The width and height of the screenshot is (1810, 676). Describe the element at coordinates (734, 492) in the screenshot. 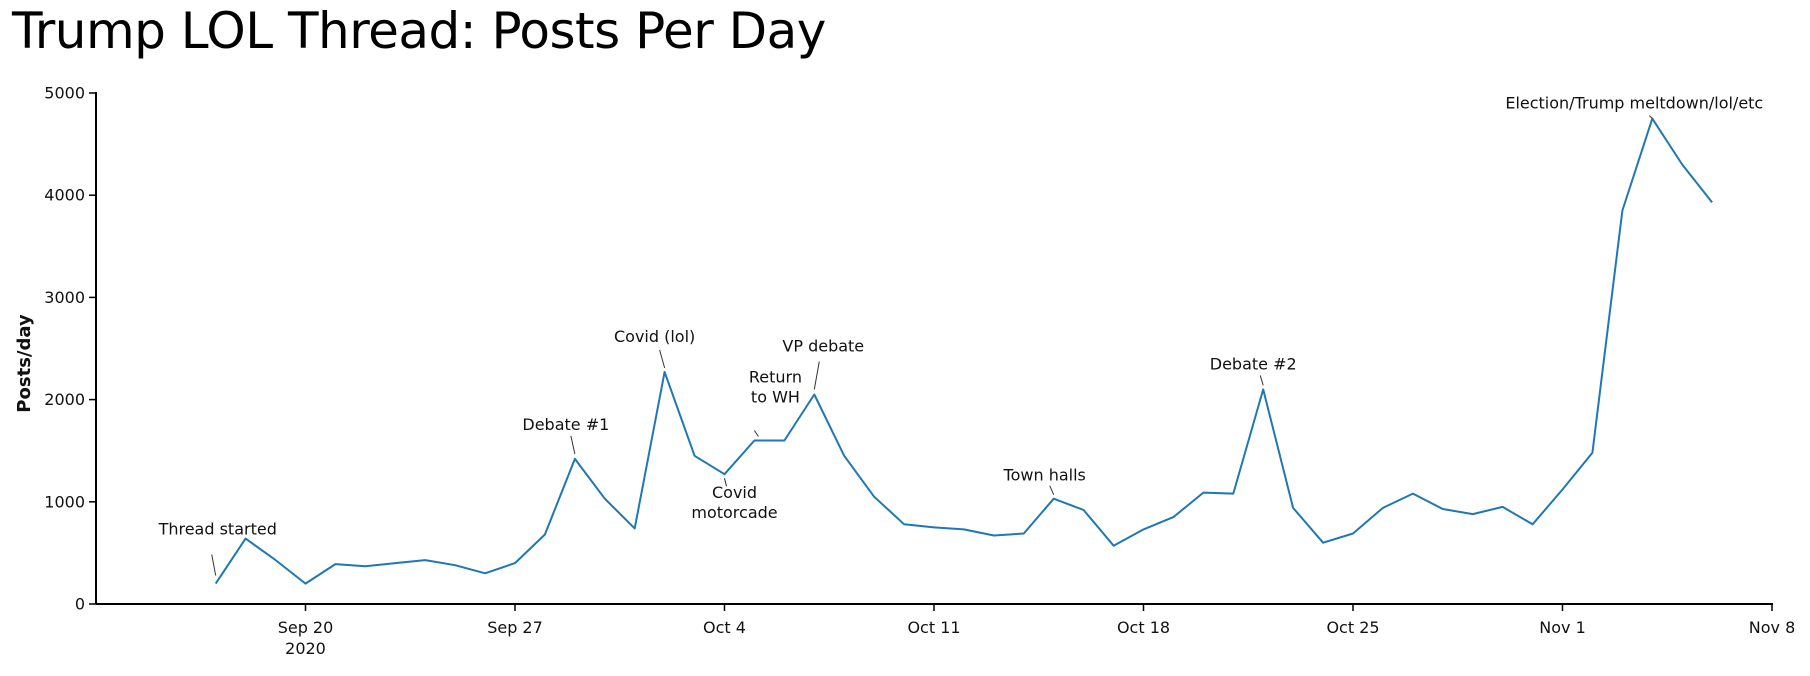

I see `annotation-label: Covid` at that location.